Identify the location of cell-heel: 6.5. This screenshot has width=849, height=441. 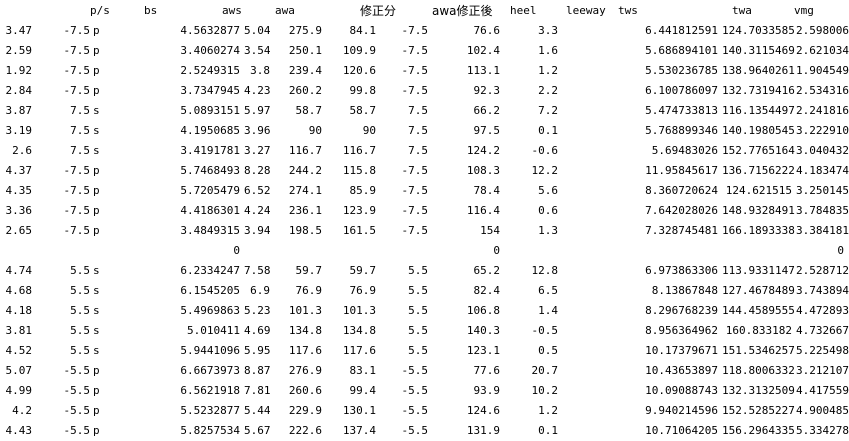
(548, 290).